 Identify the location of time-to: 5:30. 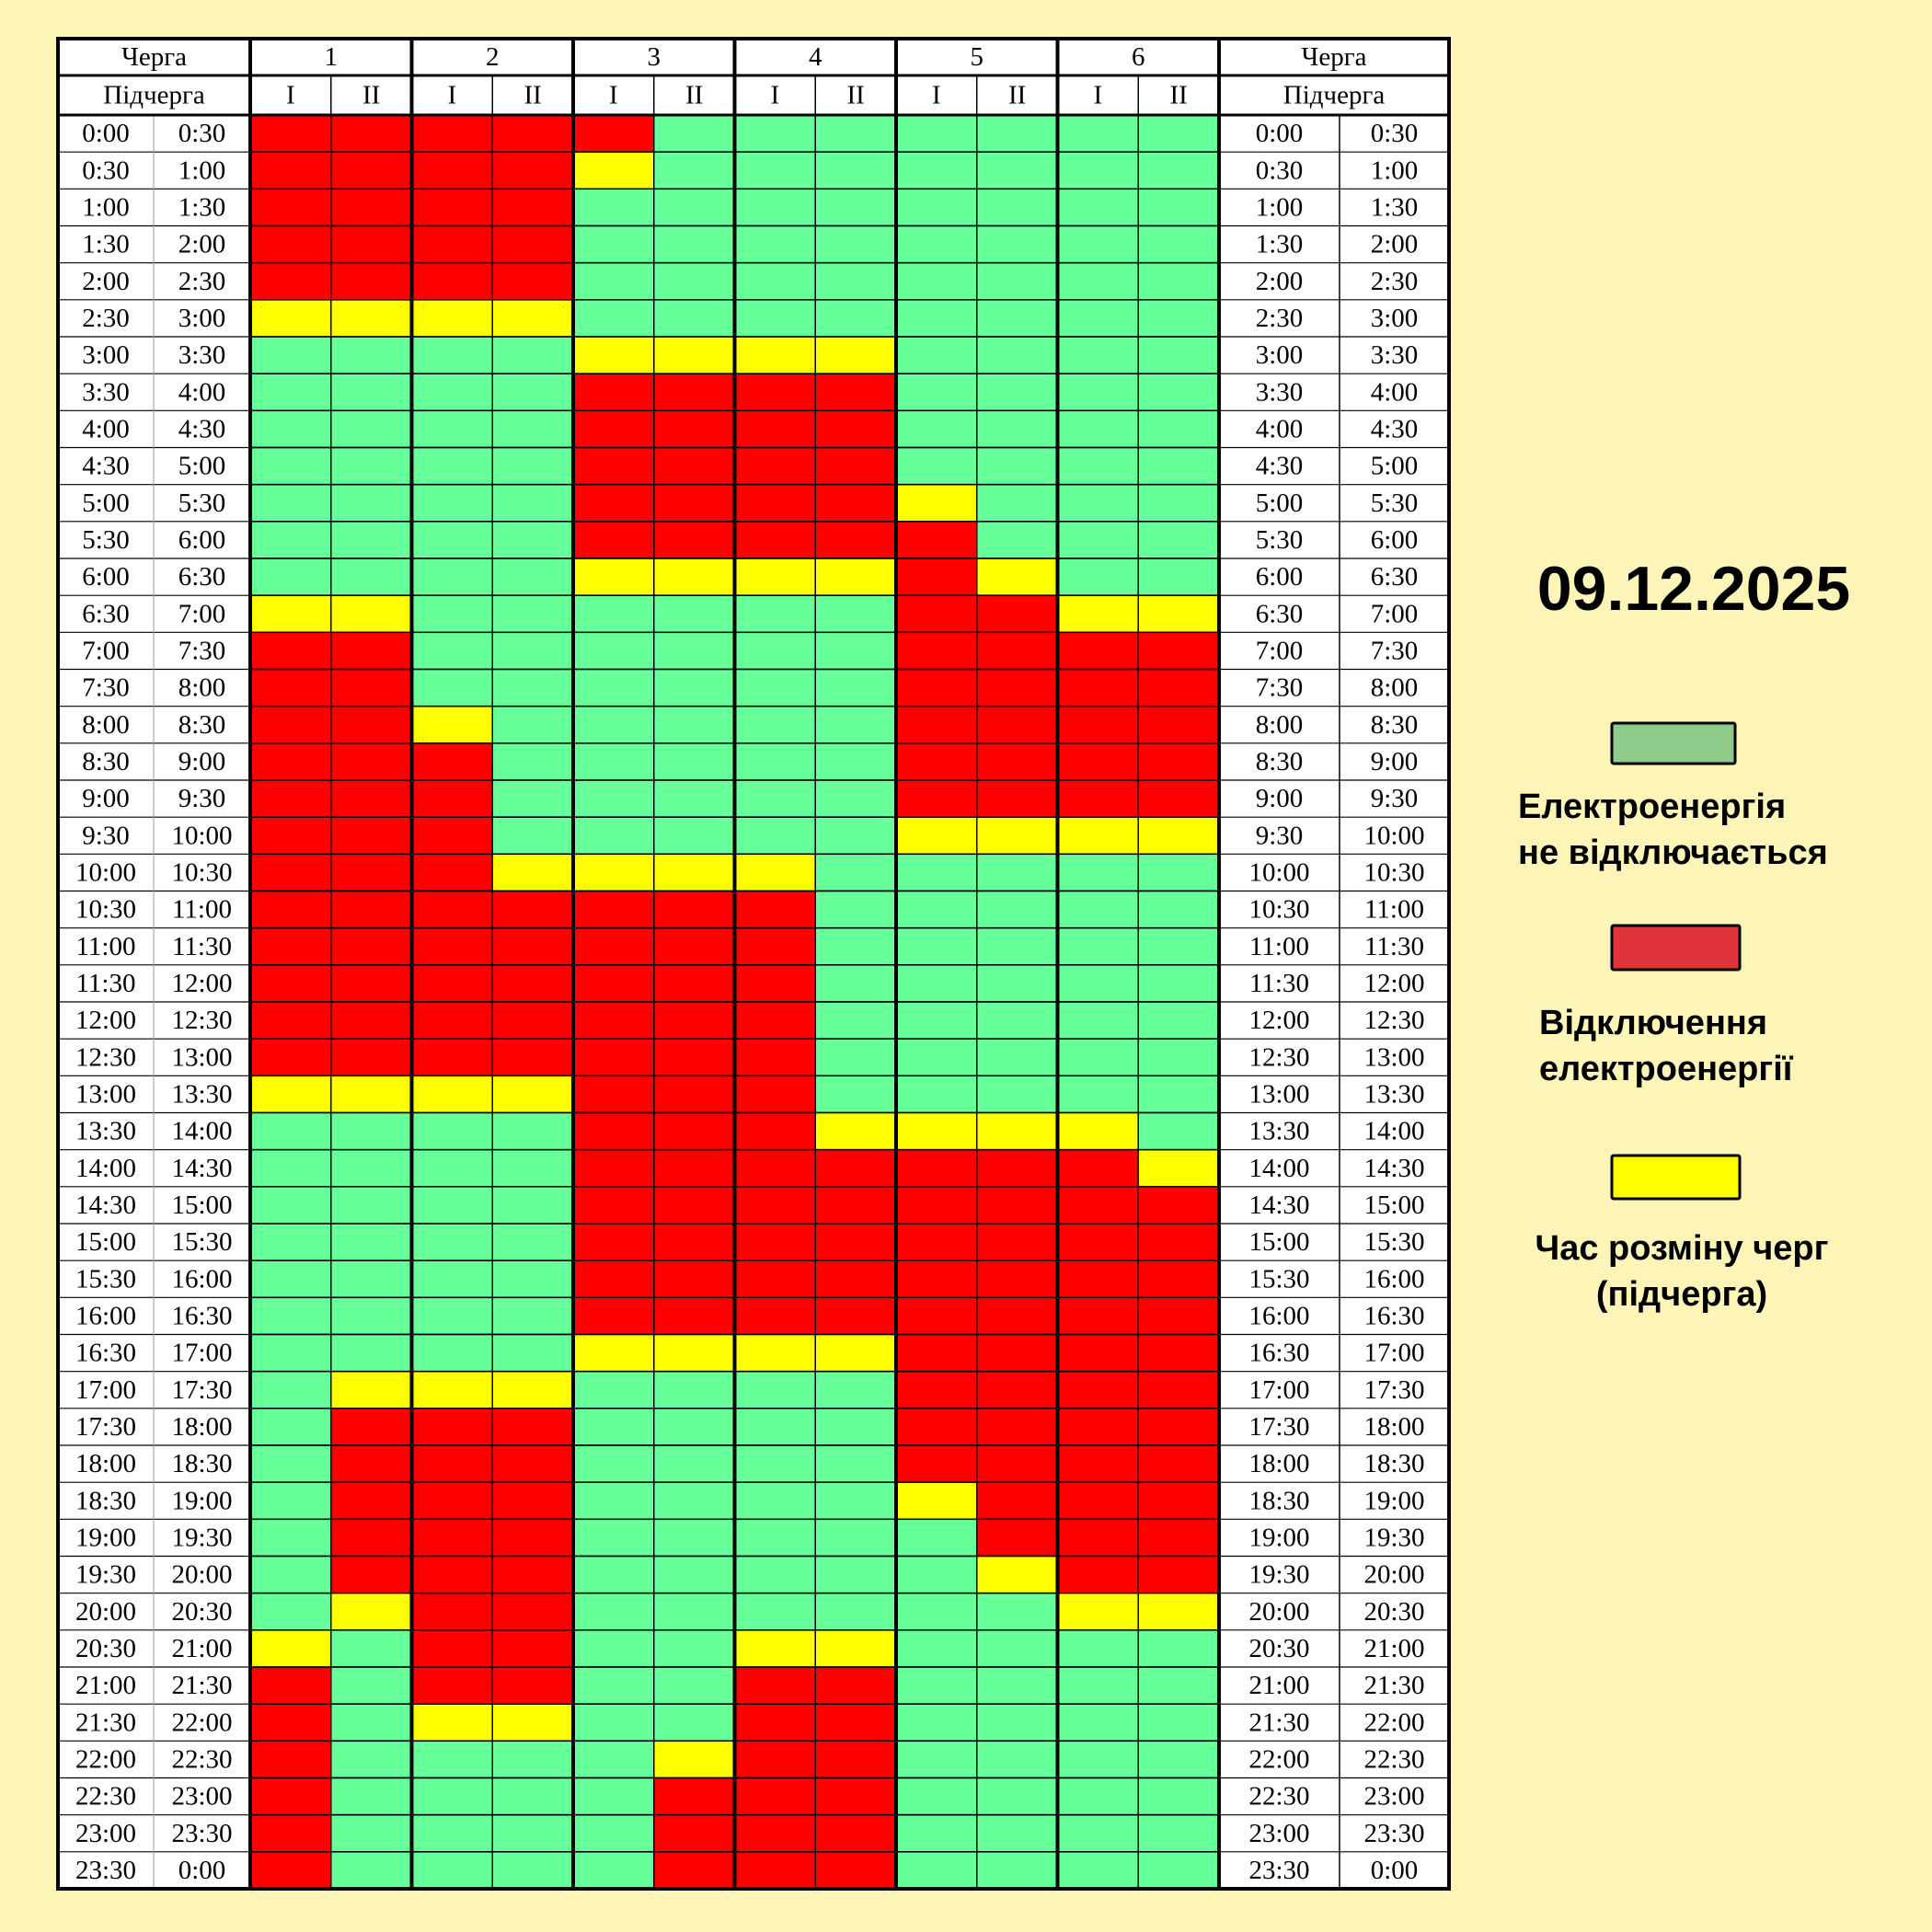
(202, 503).